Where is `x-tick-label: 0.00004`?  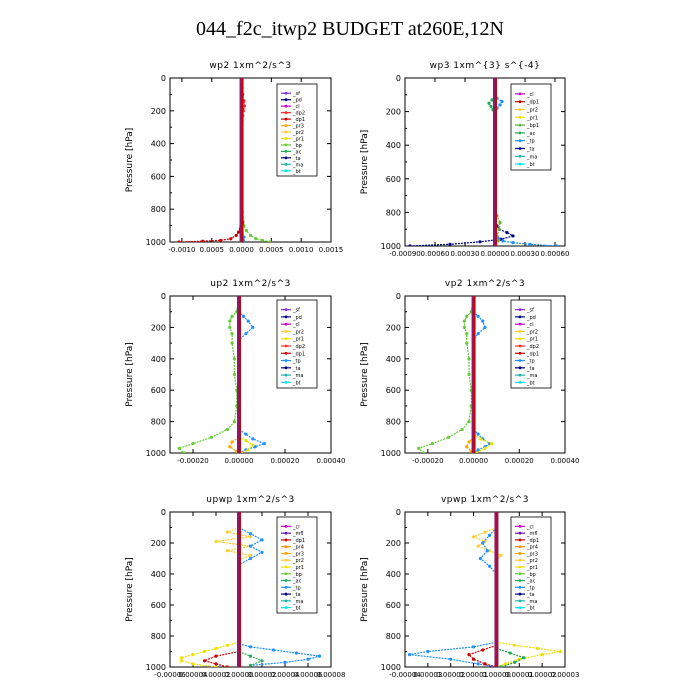 x-tick-label: 0.00004 is located at coordinates (193, 675).